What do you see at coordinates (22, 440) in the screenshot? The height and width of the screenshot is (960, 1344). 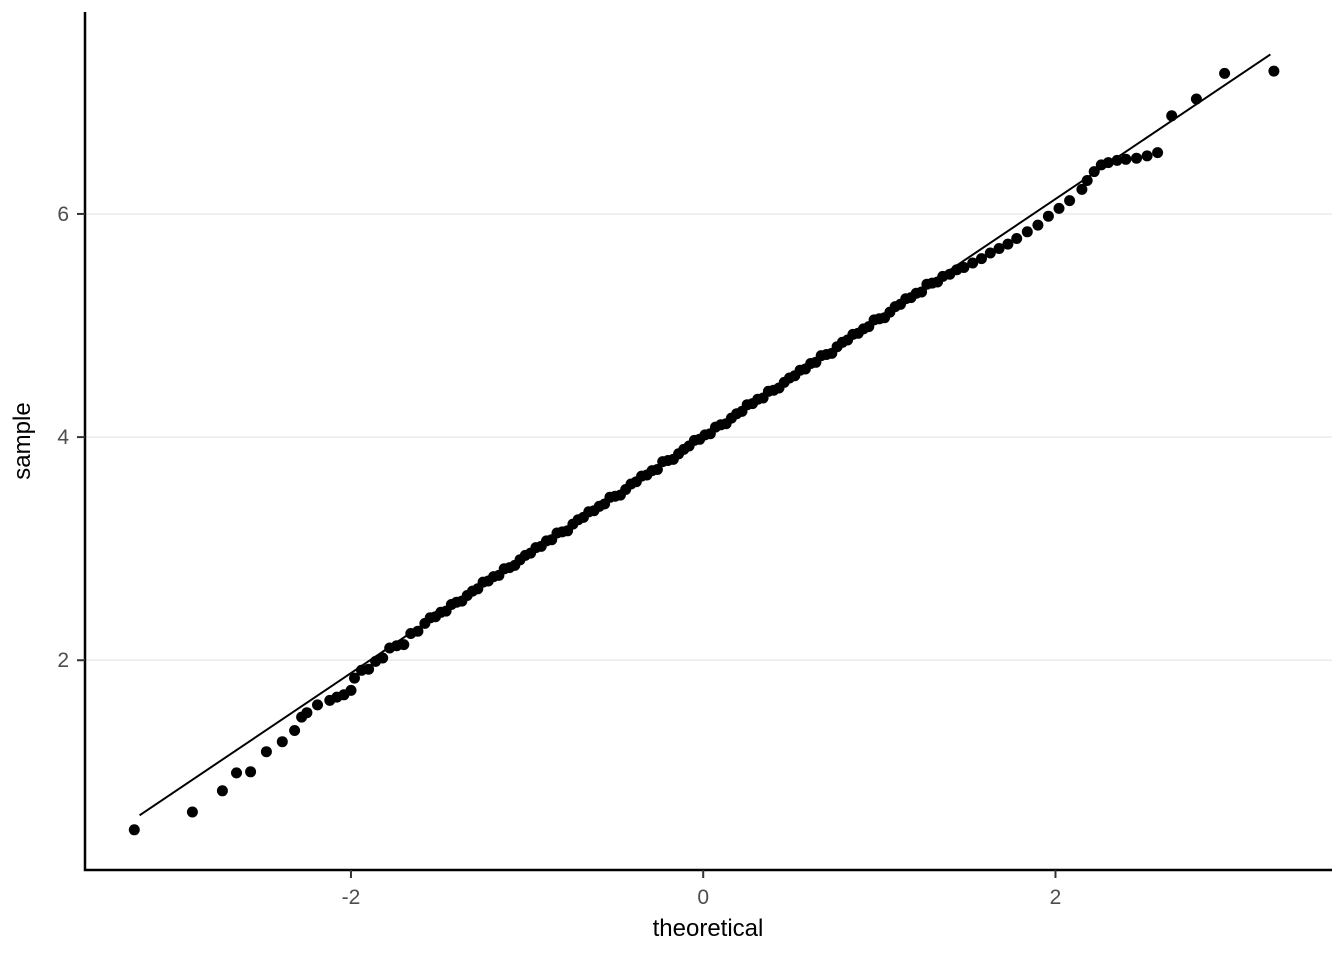 I see `y-axis-title: sample` at bounding box center [22, 440].